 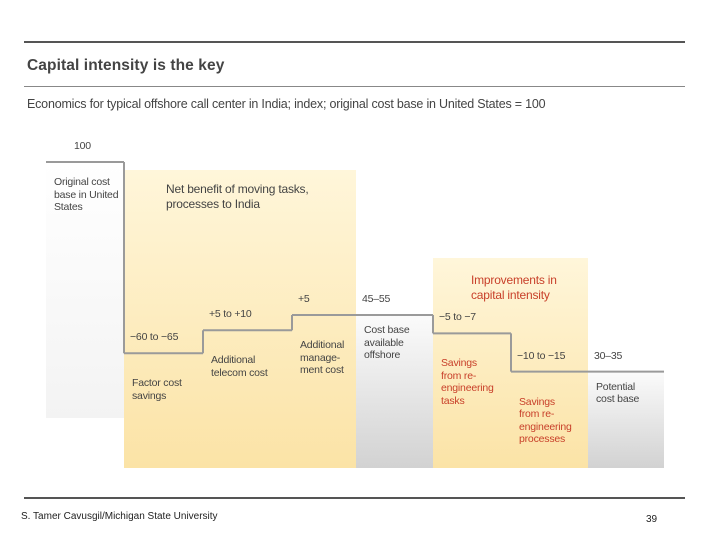 I want to click on step-category-label-line: offshore, so click(x=382, y=355).